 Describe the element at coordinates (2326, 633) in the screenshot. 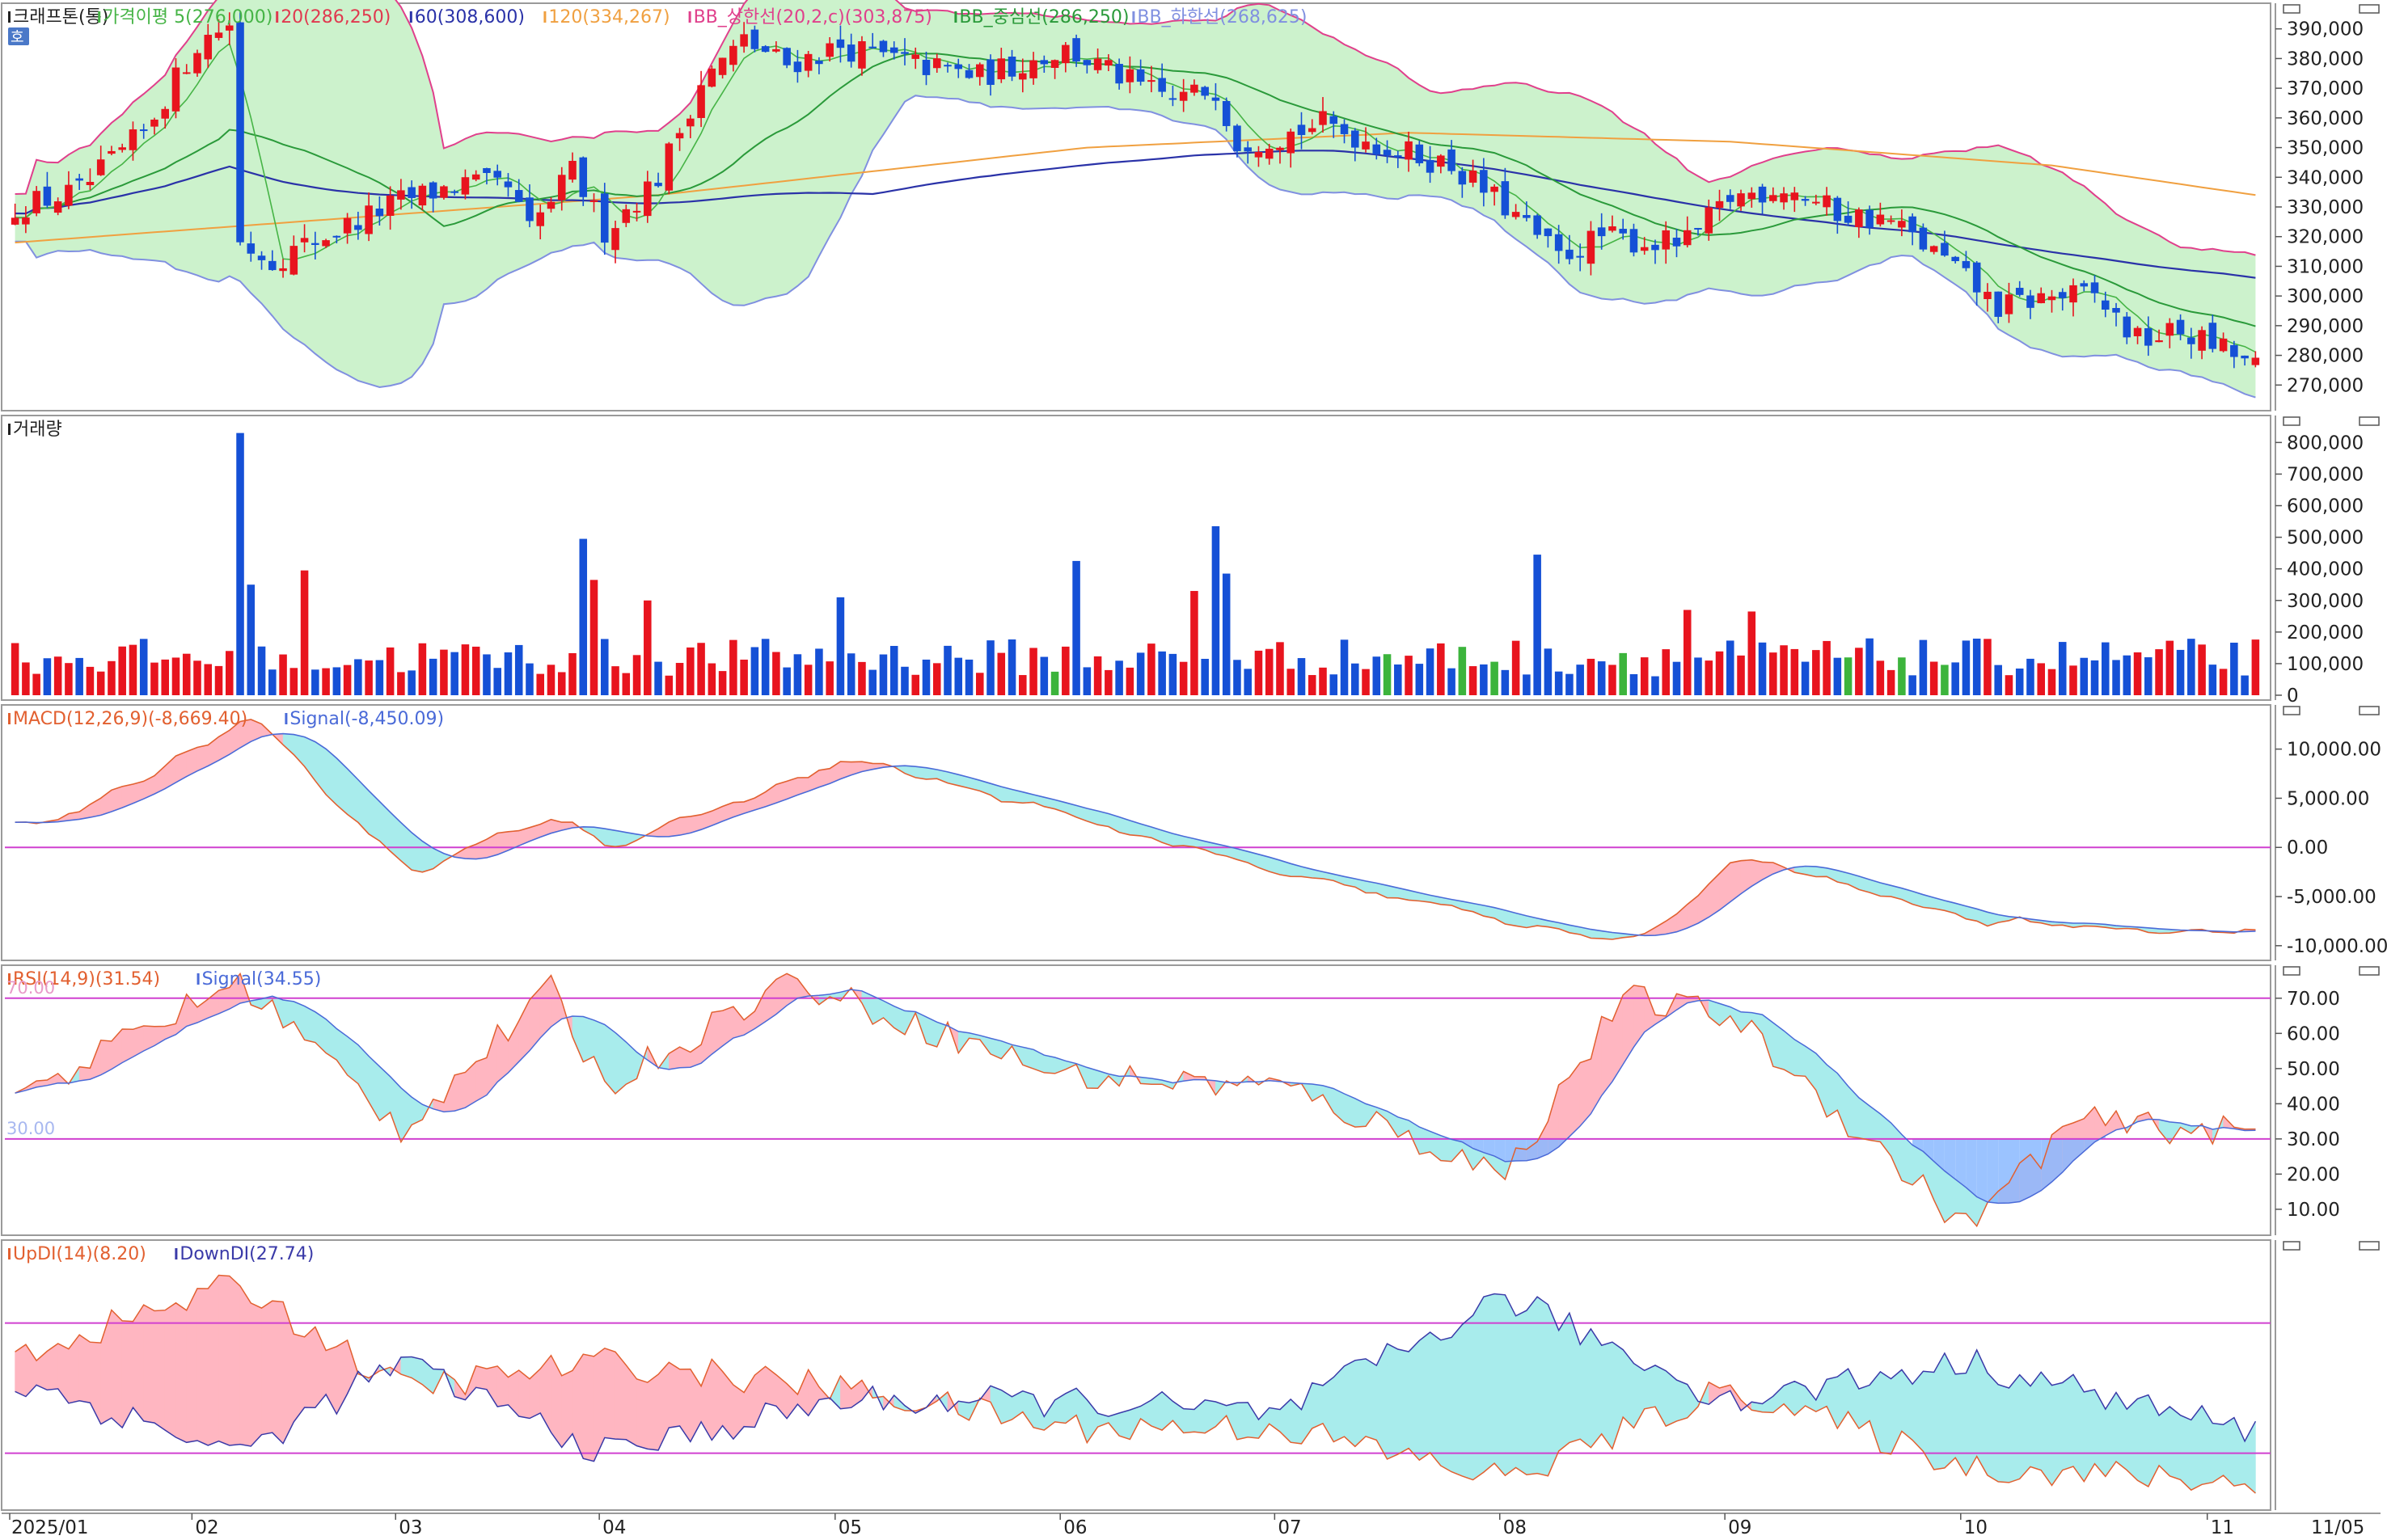

I see `axis-tick-label: 200,000` at that location.